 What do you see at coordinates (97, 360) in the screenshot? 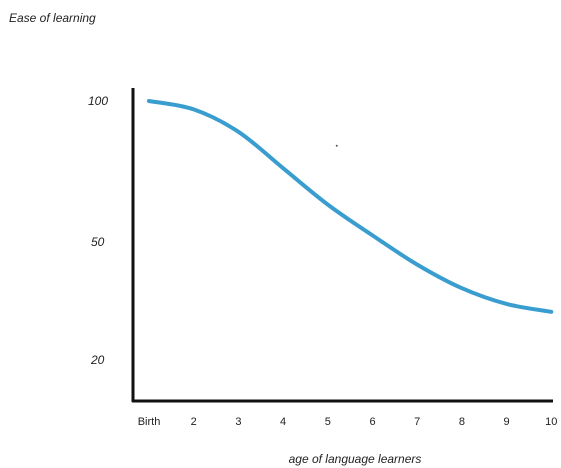
I see `y-tick-label-20: 20` at bounding box center [97, 360].